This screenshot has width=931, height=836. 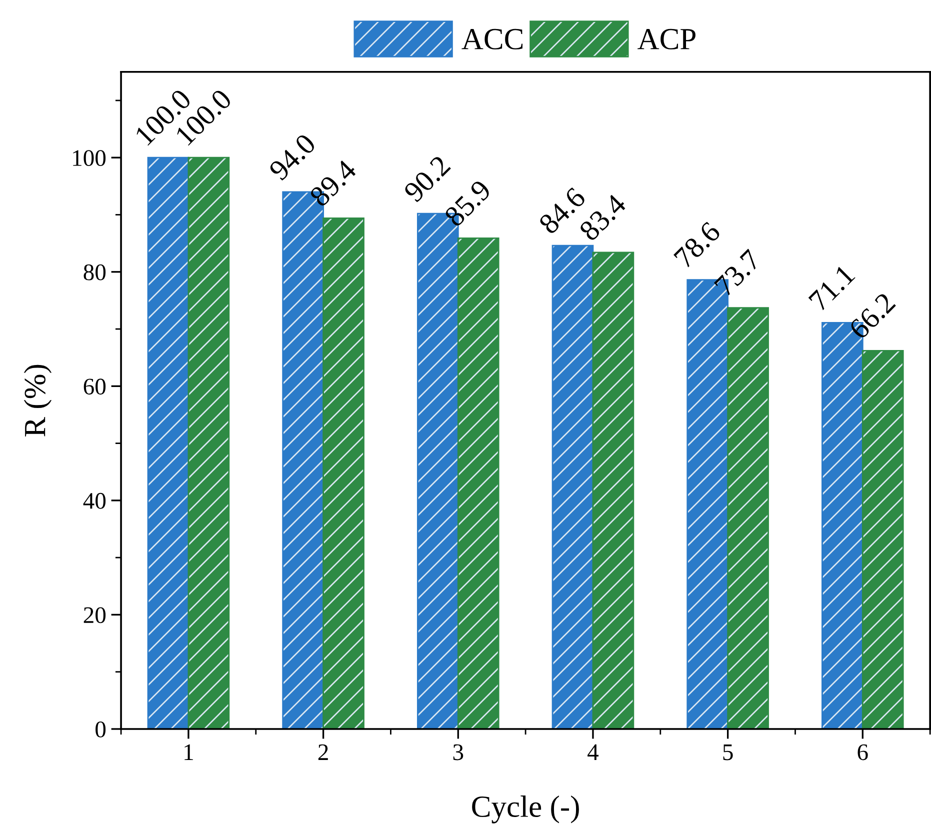 What do you see at coordinates (525, 810) in the screenshot?
I see `x-axis-title: Cycle (-)` at bounding box center [525, 810].